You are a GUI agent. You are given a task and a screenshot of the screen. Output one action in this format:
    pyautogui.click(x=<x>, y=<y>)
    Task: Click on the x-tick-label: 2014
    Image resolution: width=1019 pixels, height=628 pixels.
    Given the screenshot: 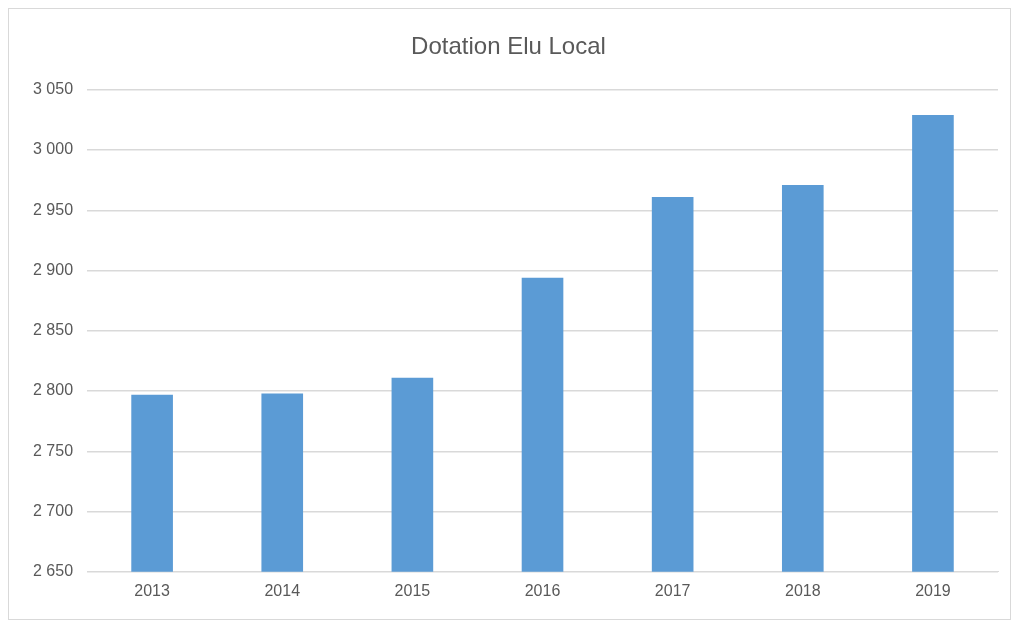 What is the action you would take?
    pyautogui.click(x=282, y=590)
    